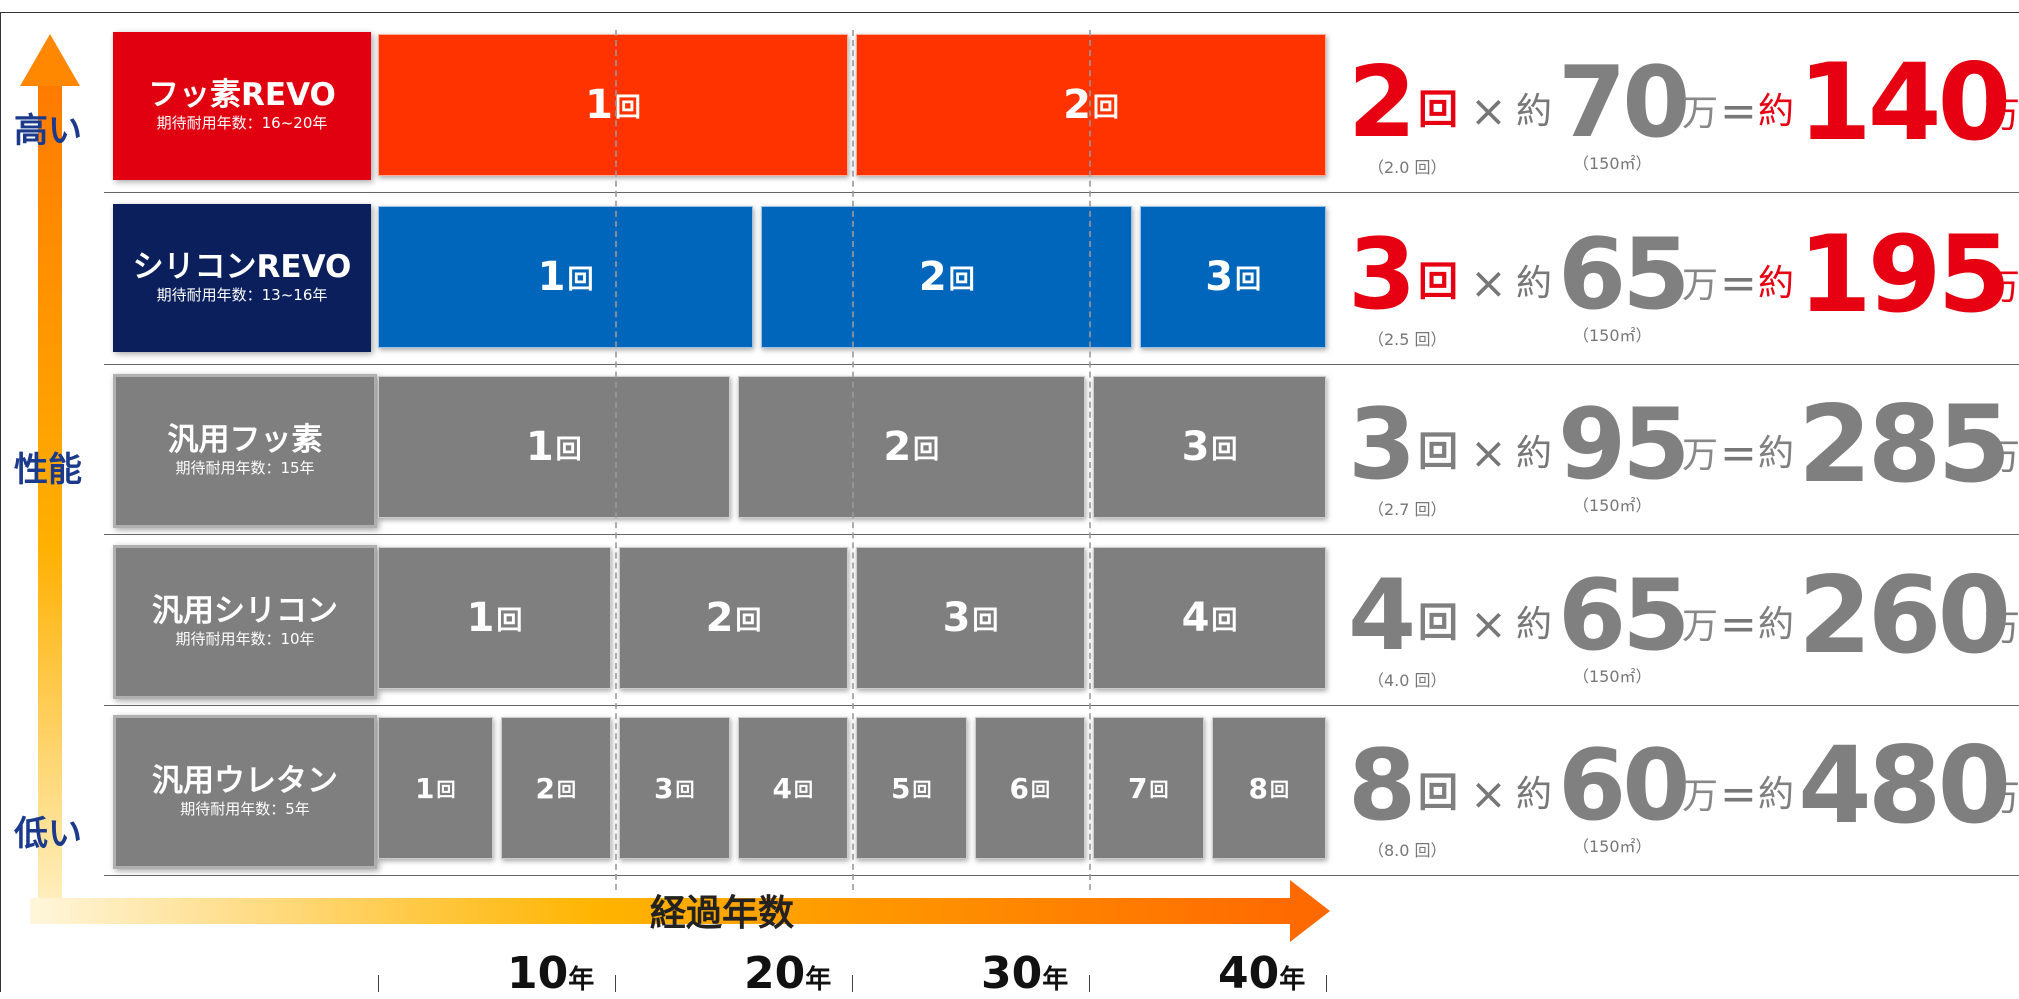 The image size is (2019, 999). I want to click on y-axis-title: 性能, so click(48, 466).